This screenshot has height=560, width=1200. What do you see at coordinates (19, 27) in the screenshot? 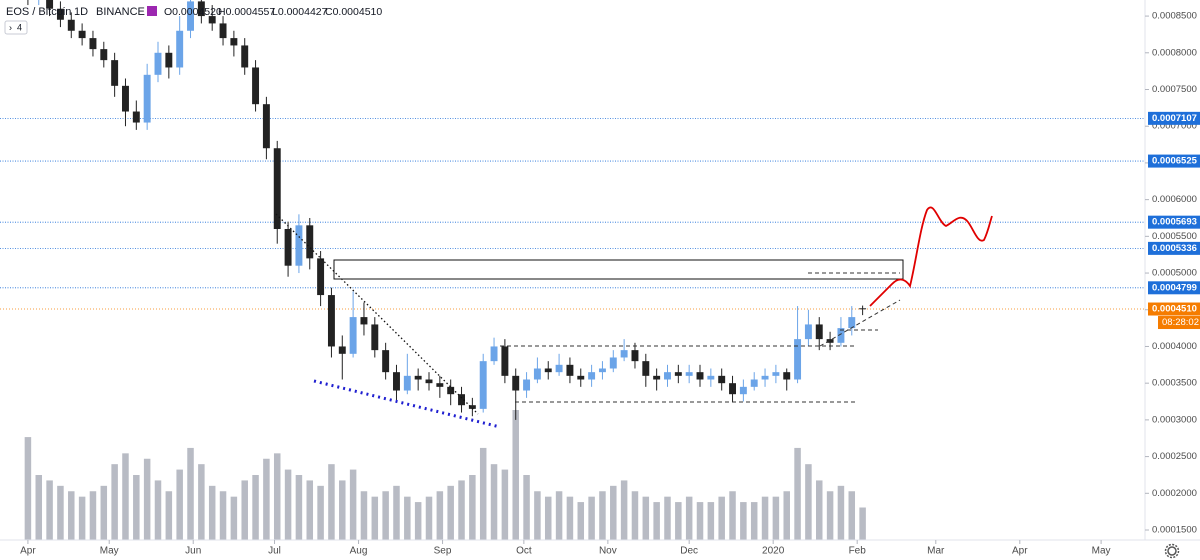
I see `badge-count: 4` at bounding box center [19, 27].